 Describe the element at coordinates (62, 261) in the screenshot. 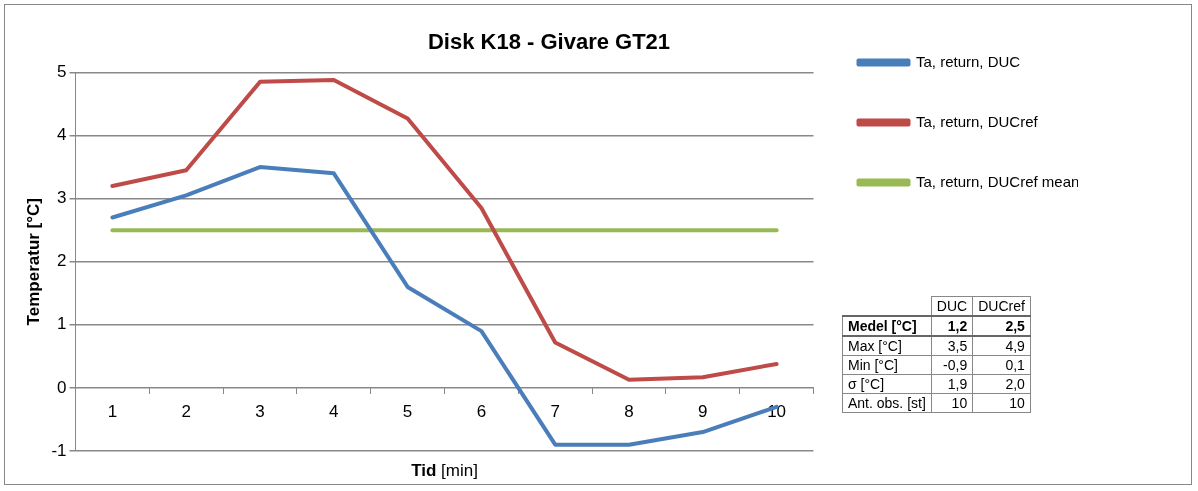

I see `y-tick-label: 2` at that location.